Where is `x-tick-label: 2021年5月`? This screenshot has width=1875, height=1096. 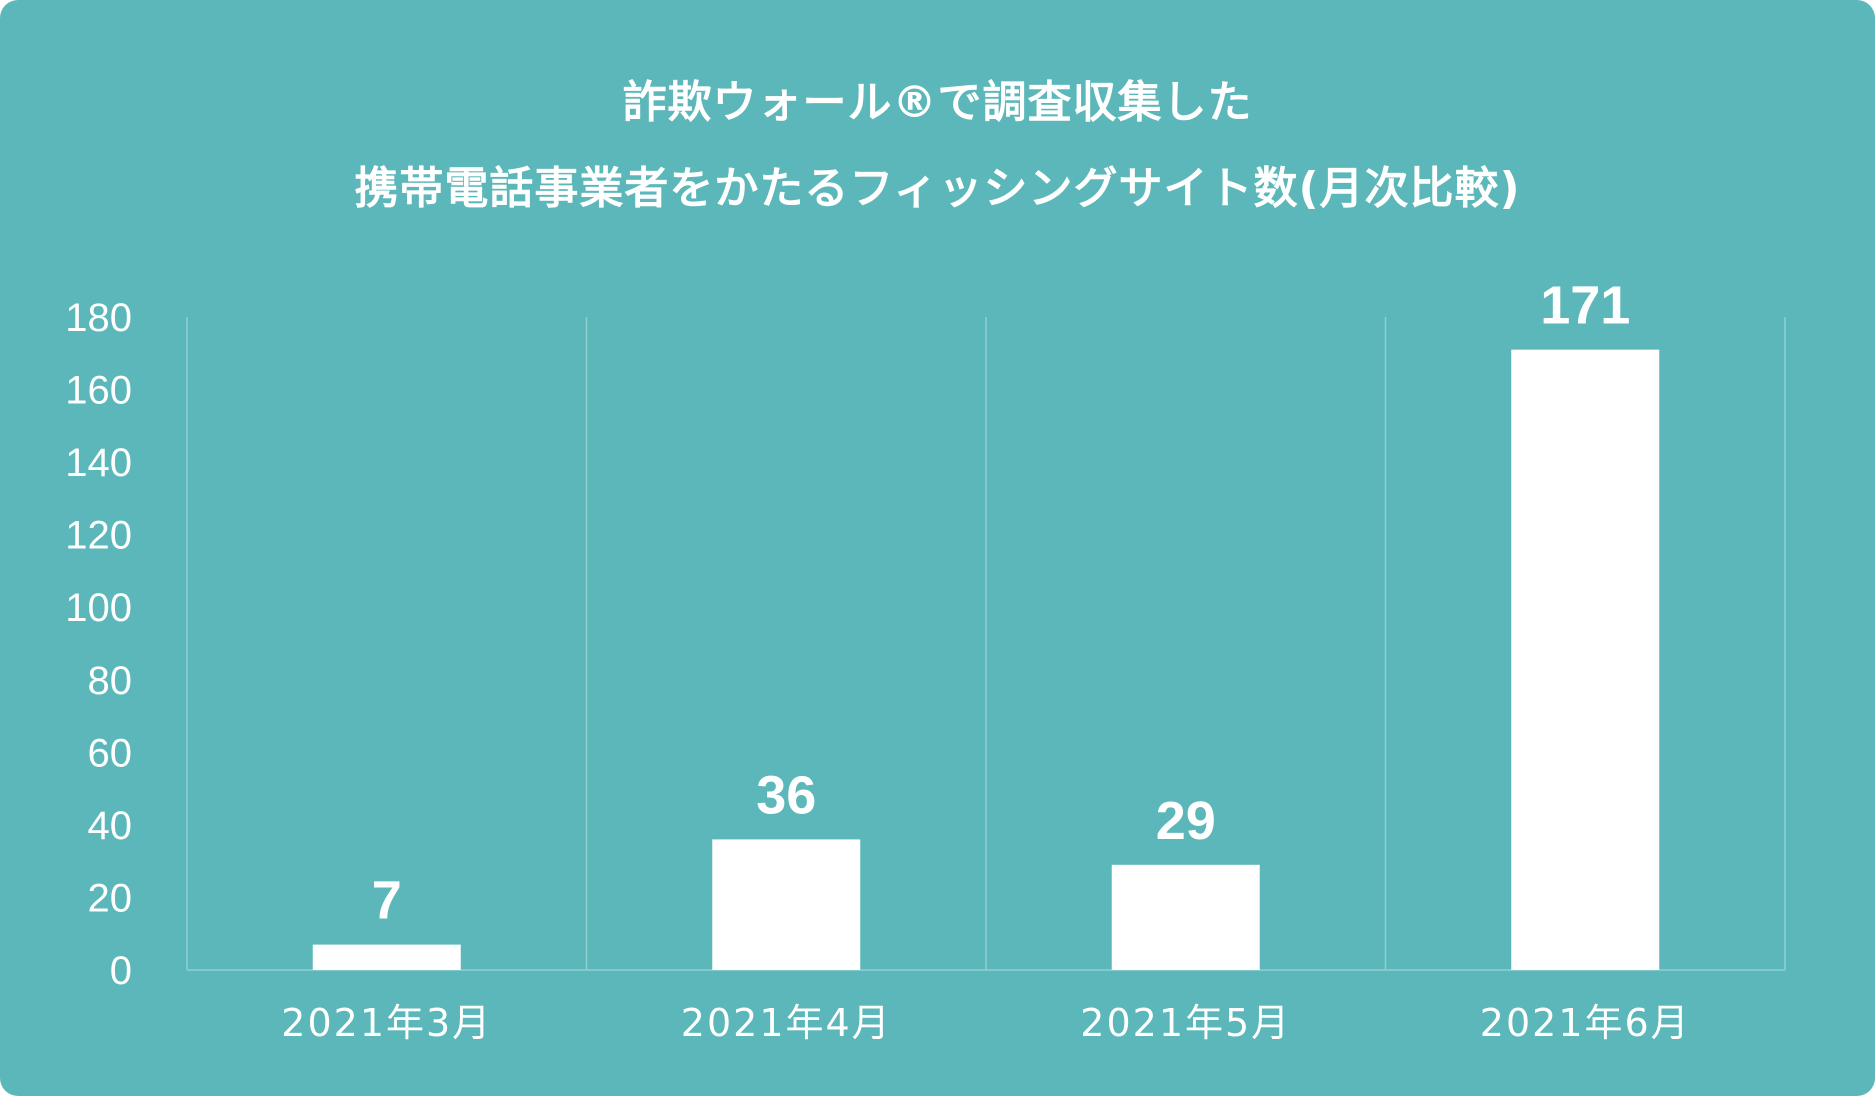
x-tick-label: 2021年5月 is located at coordinates (1185, 1023).